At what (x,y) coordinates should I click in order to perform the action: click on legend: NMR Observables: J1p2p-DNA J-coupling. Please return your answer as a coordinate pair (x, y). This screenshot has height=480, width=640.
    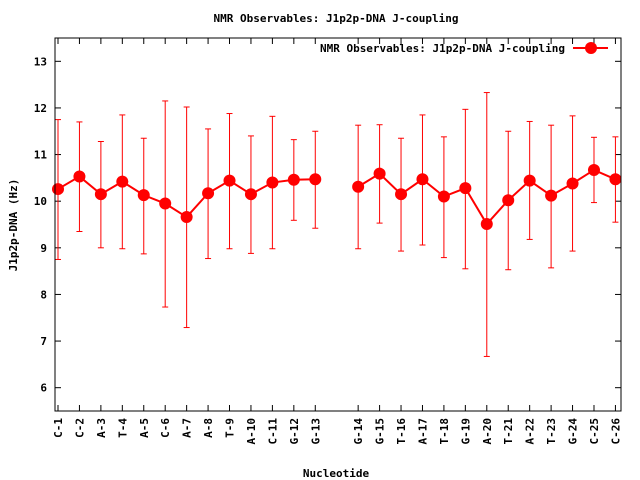
    Looking at the image, I should click on (464, 48).